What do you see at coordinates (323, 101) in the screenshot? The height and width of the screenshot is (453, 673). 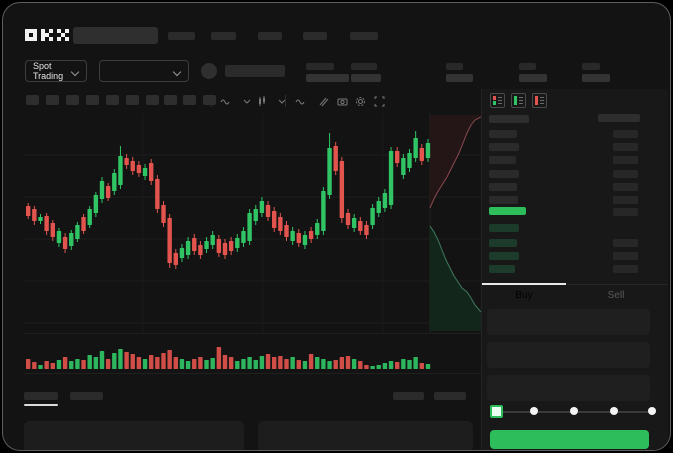 I see `draw-icon` at bounding box center [323, 101].